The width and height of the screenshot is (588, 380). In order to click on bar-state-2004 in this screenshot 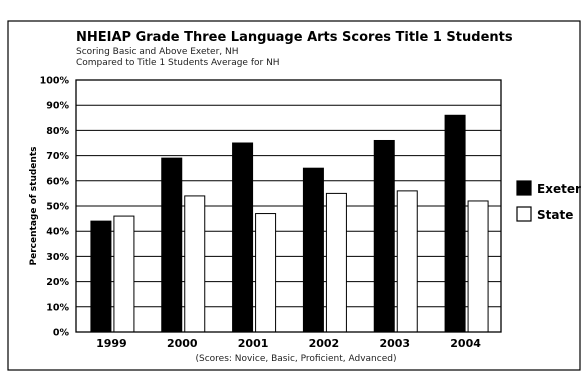, I will do `click(478, 266)`.